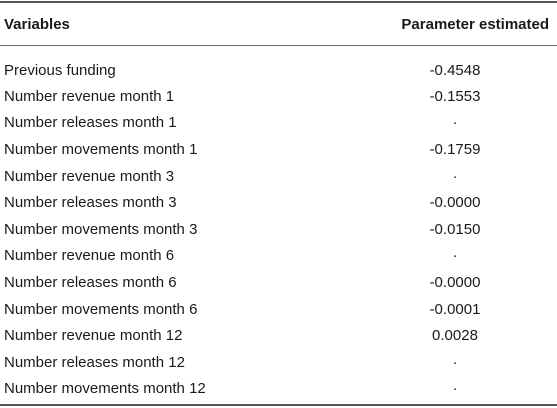 The image size is (557, 408). What do you see at coordinates (278, 282) in the screenshot?
I see `table-row: Number releases month 6 -0.0000` at bounding box center [278, 282].